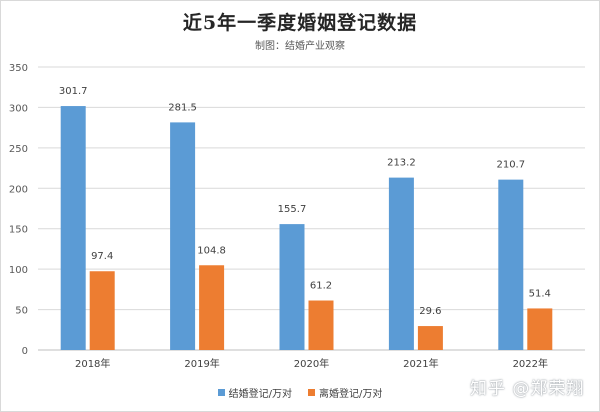 This screenshot has height=412, width=600. Describe the element at coordinates (92, 363) in the screenshot. I see `x-tick-label: 2018年` at that location.